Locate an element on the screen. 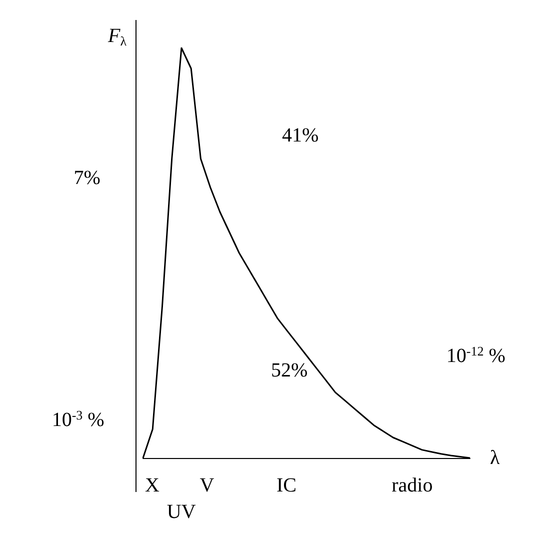 The width and height of the screenshot is (548, 534). text: X is located at coordinates (152, 485).